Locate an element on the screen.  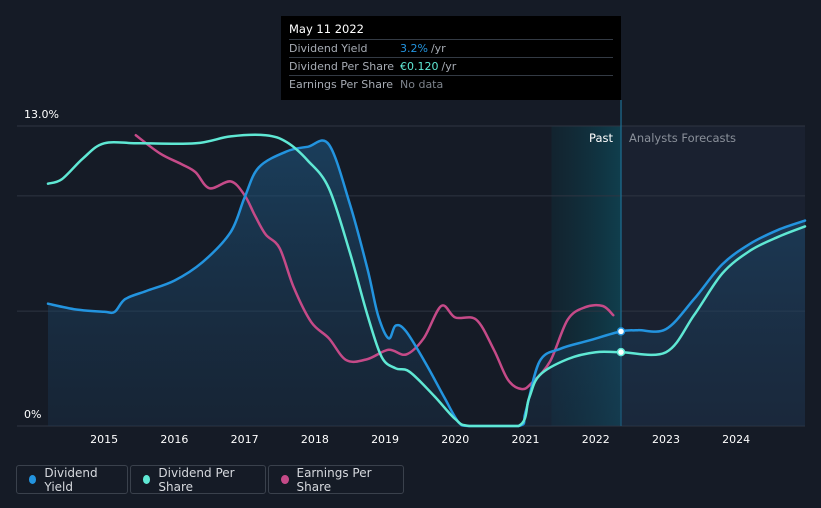
tooltip-value: €0.120 is located at coordinates (419, 66).